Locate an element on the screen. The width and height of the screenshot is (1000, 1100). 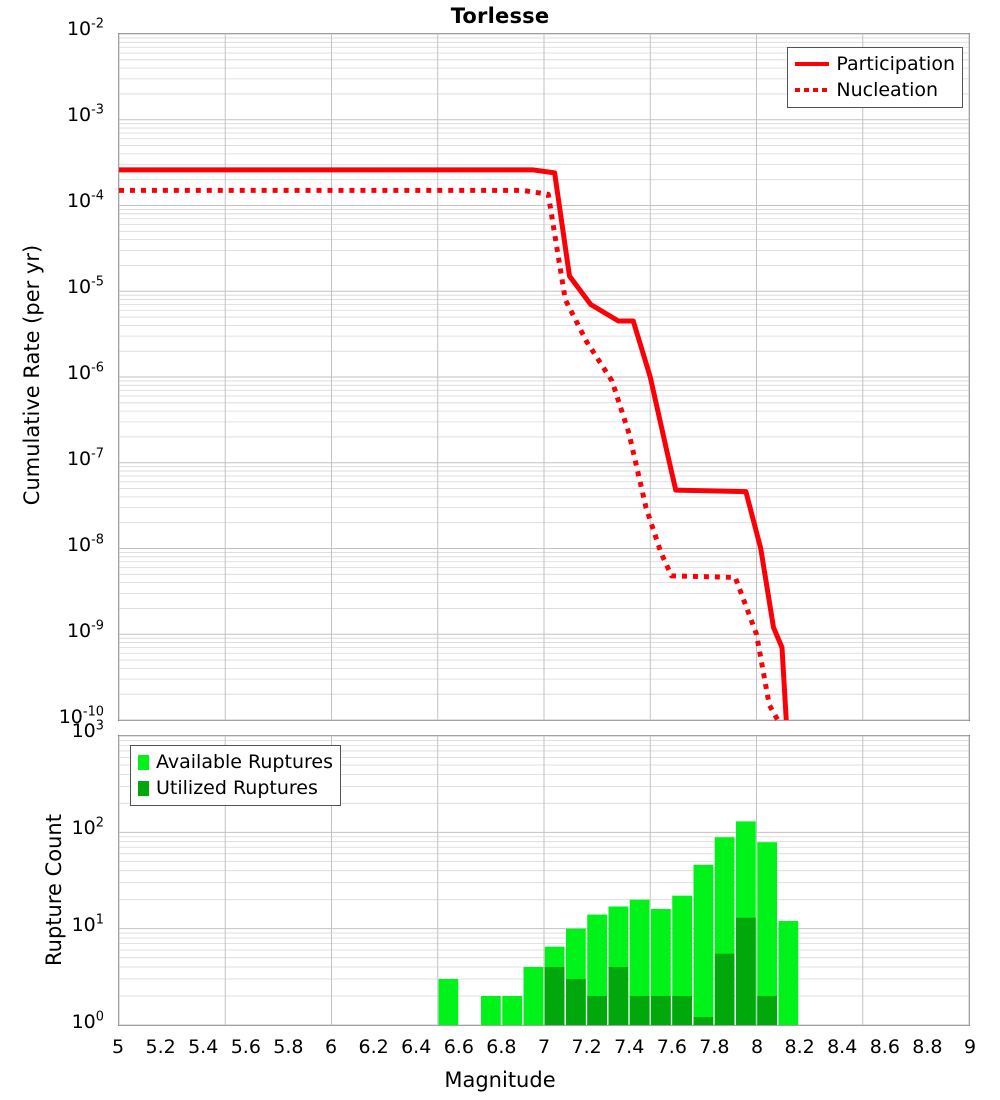
xtick-label: 6.4 is located at coordinates (416, 1047).